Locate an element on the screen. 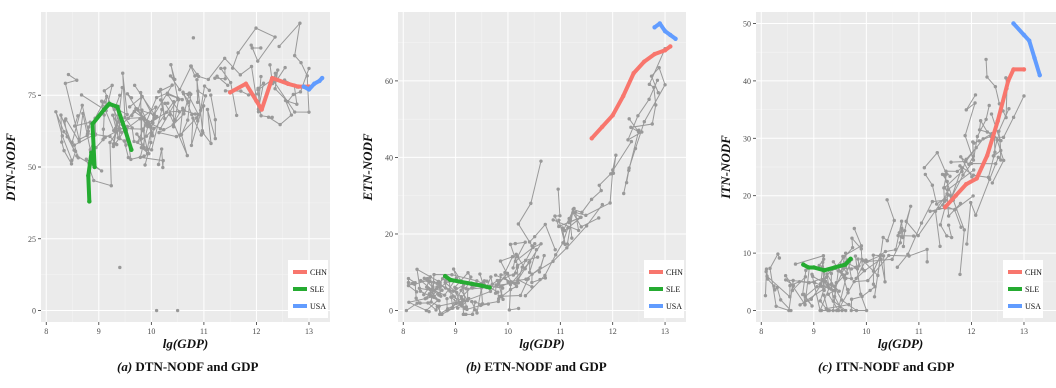 Image resolution: width=1056 pixels, height=388 pixels. legend-label-usa: USA is located at coordinates (318, 306).